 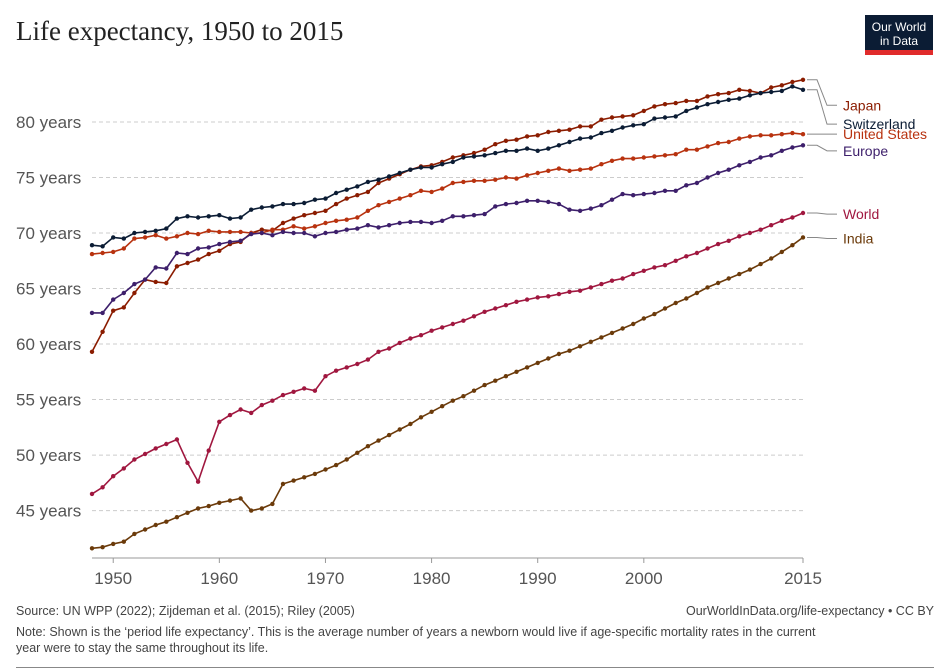 What do you see at coordinates (781, 150) in the screenshot?
I see `data-point-europe-2013` at bounding box center [781, 150].